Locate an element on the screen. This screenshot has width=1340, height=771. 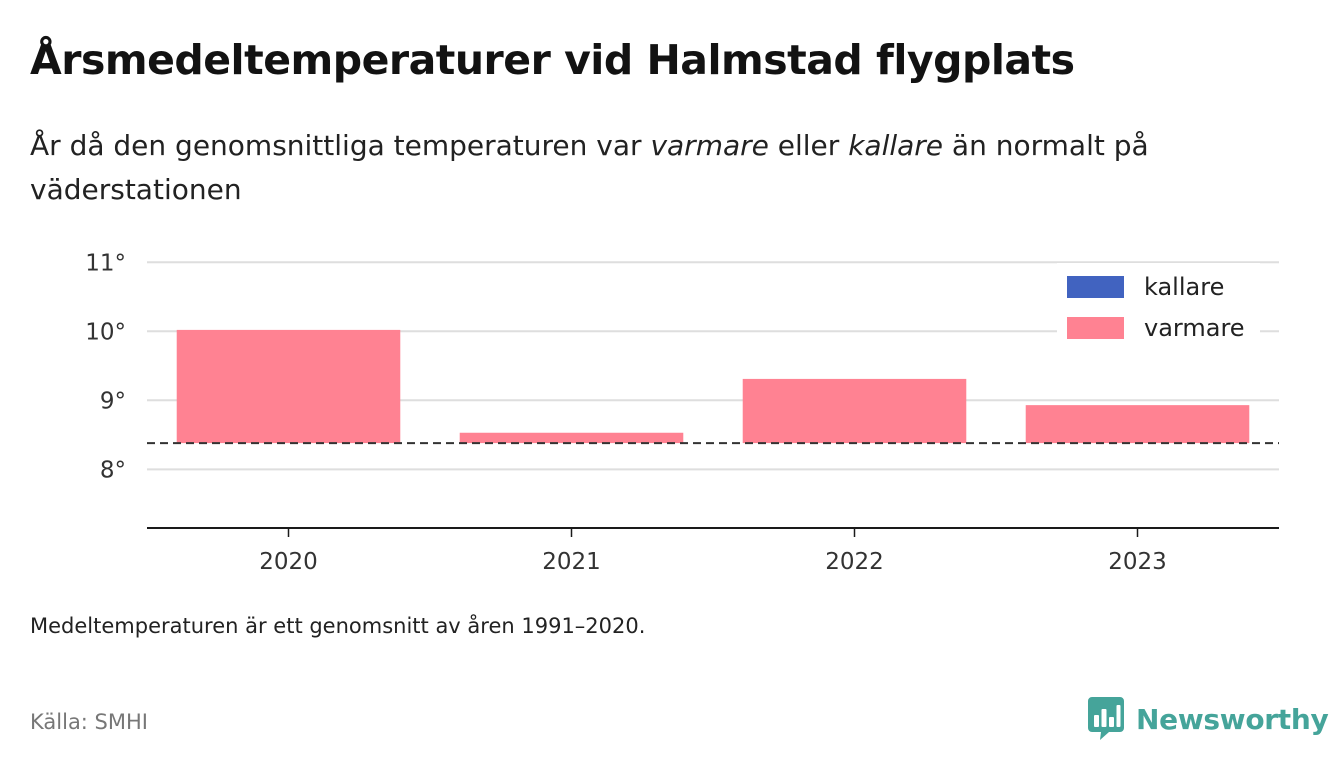
newsworthy-logo-icon is located at coordinates (1106, 718).